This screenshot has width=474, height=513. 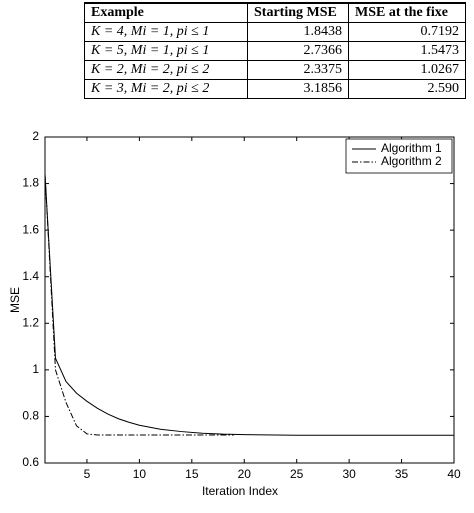 I want to click on y-tick-label: 1.4, so click(x=30, y=276).